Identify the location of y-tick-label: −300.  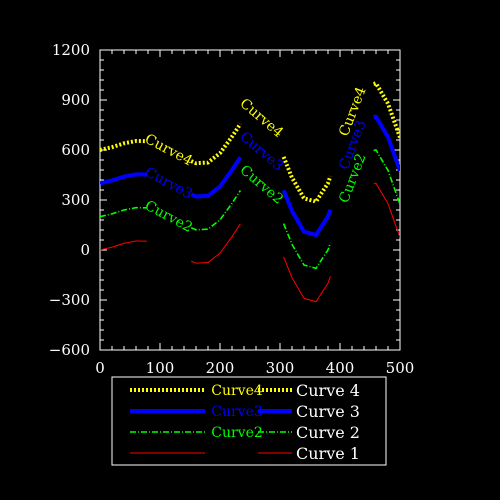
(69, 300).